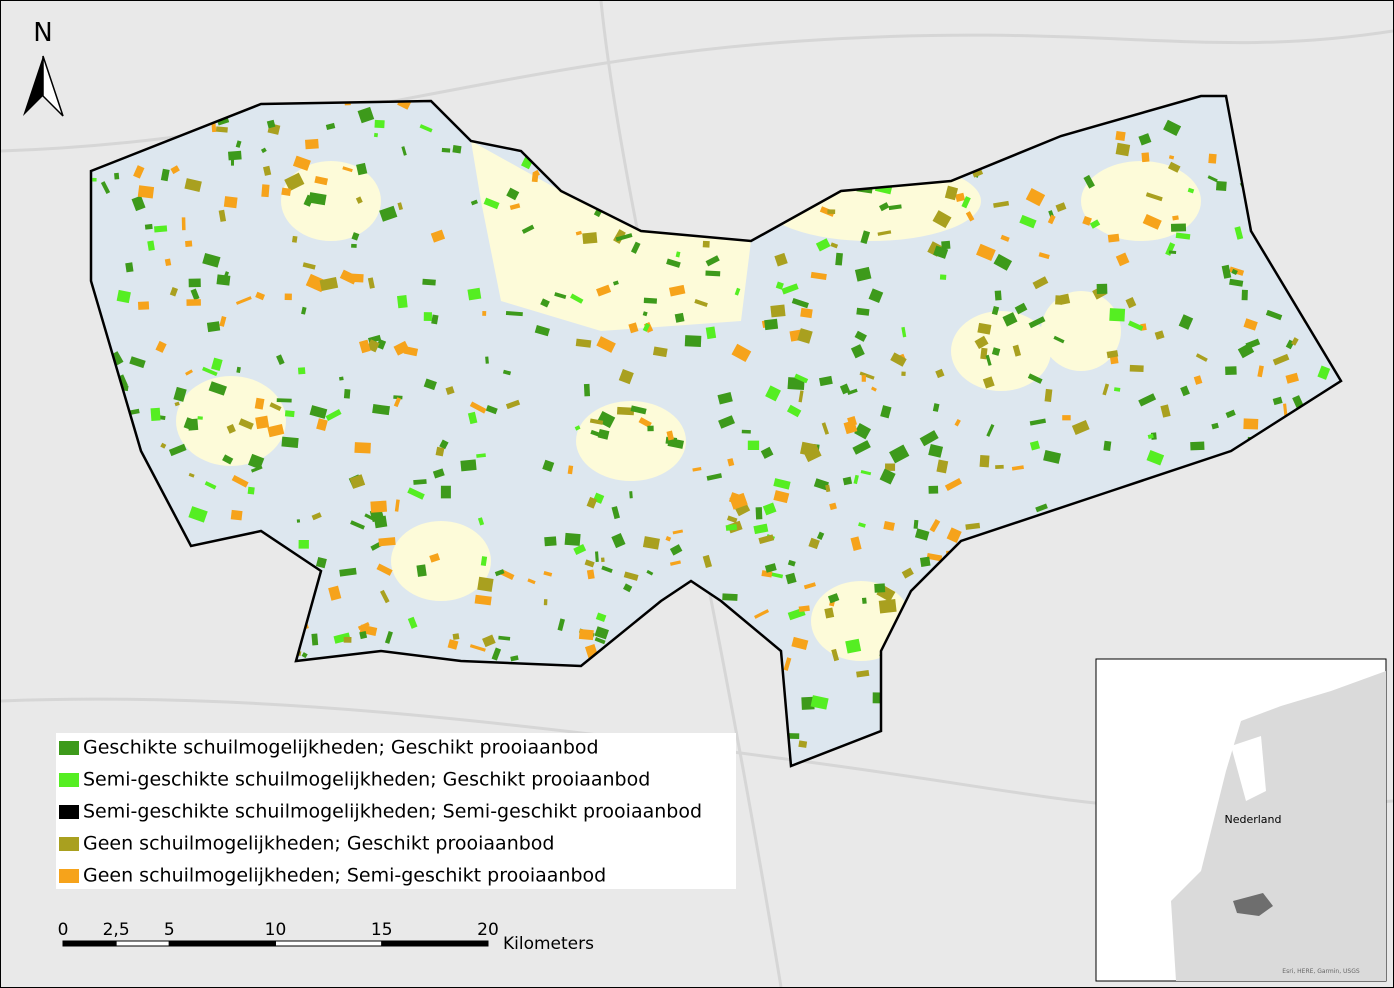  What do you see at coordinates (43, 67) in the screenshot?
I see `north-arrow: N` at bounding box center [43, 67].